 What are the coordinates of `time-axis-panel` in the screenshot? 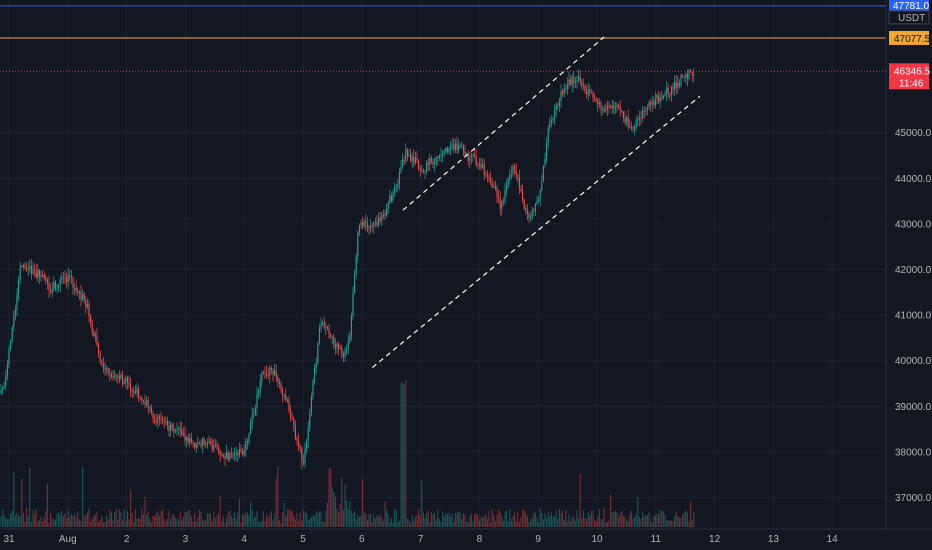 It's located at (466, 539).